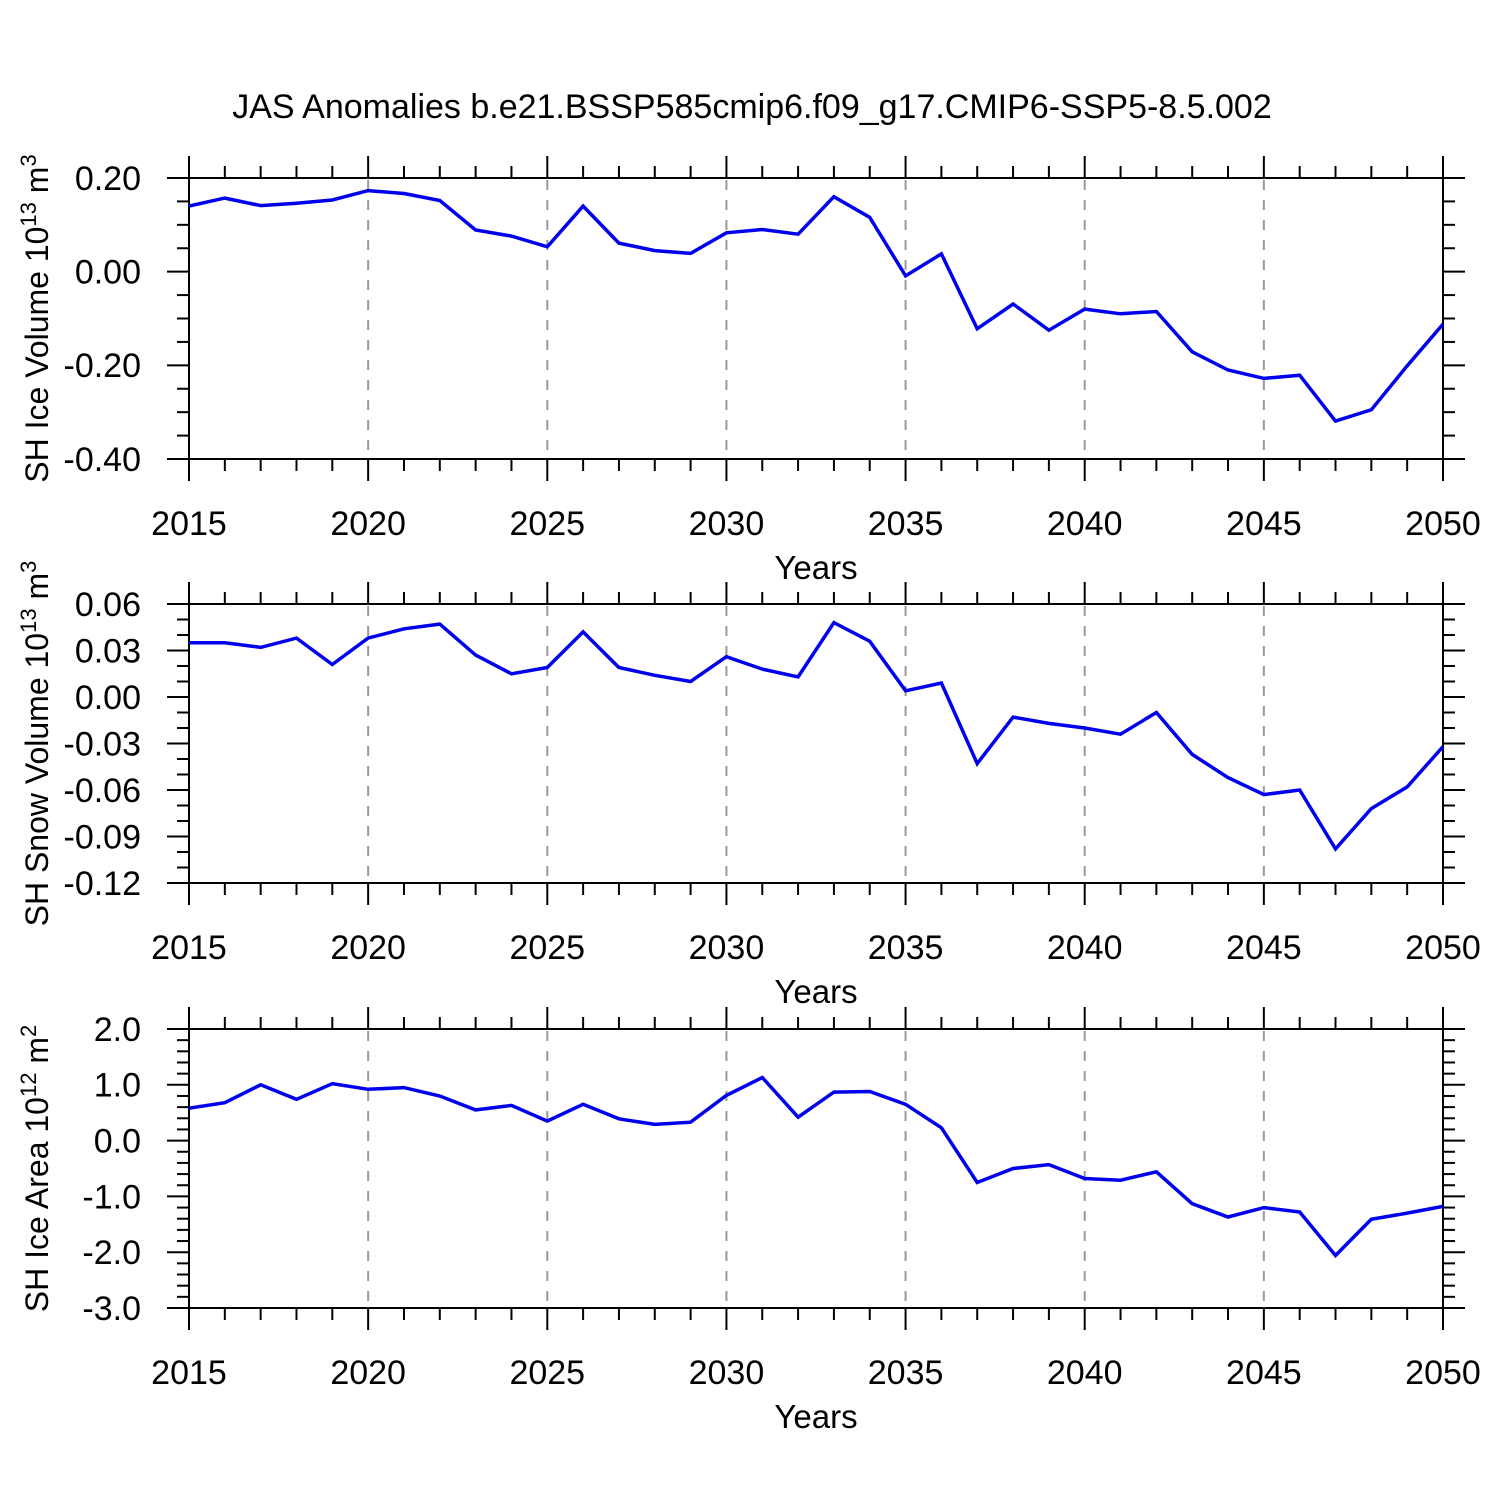 Image resolution: width=1500 pixels, height=1505 pixels. What do you see at coordinates (111, 1197) in the screenshot?
I see `y-tick-label: -1.0` at bounding box center [111, 1197].